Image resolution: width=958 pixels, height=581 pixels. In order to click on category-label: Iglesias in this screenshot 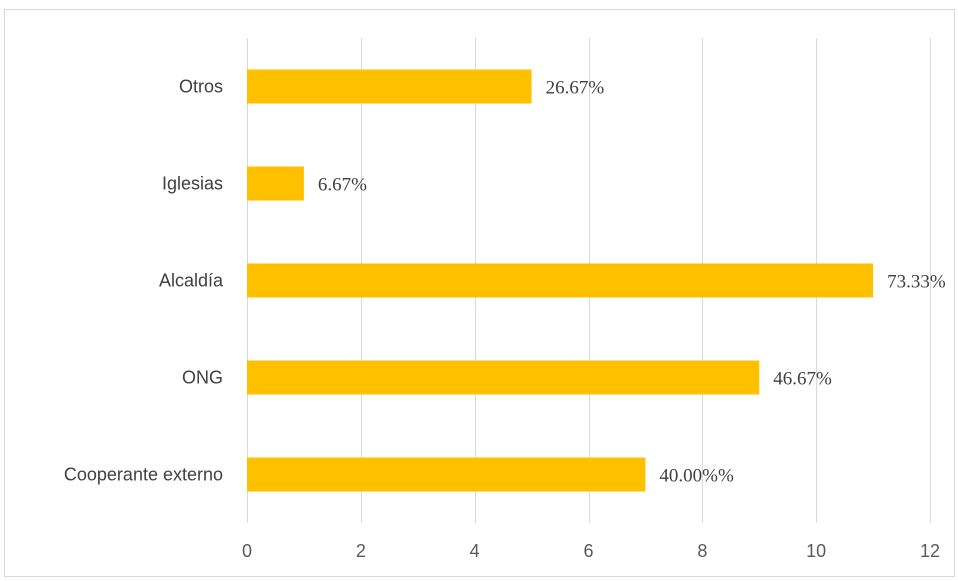, I will do `click(192, 184)`.